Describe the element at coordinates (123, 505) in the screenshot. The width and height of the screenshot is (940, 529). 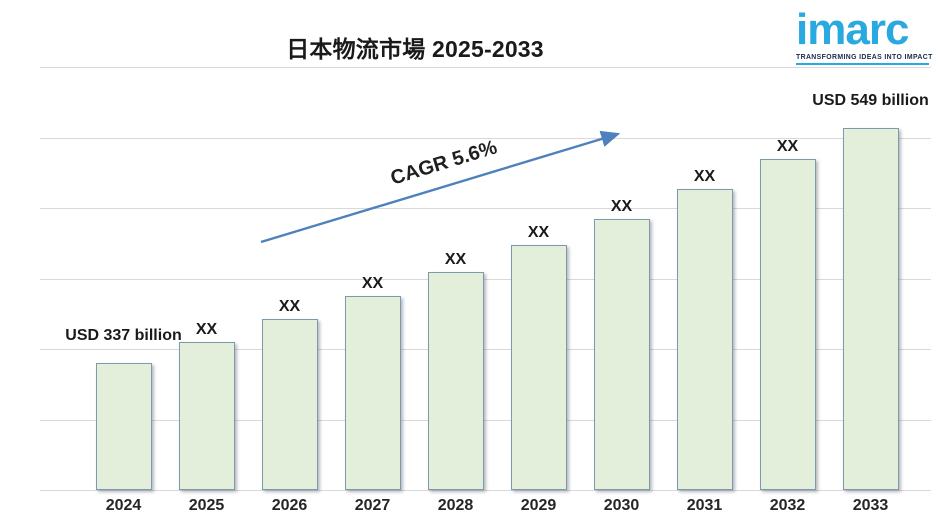
I see `x-axis-label-2024: 2024` at that location.